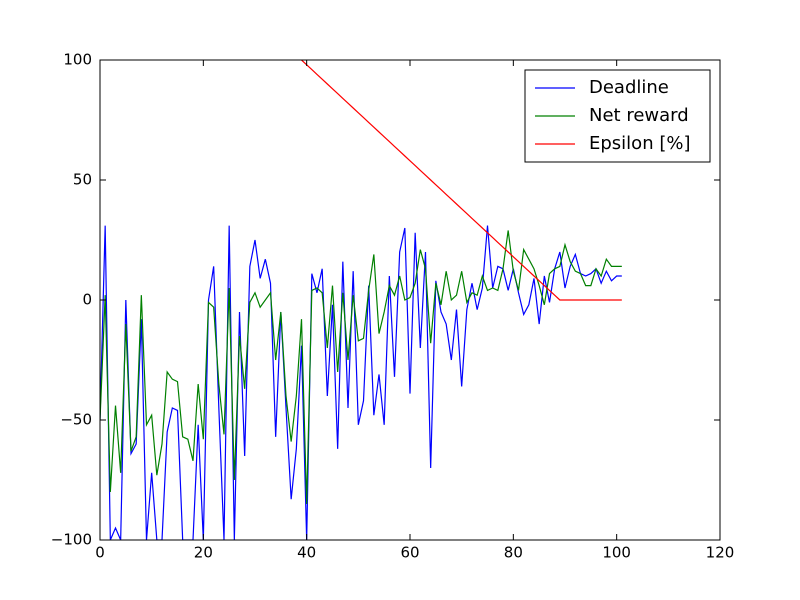 The height and width of the screenshot is (600, 800). What do you see at coordinates (76, 420) in the screenshot?
I see `y-tick-label: −50` at bounding box center [76, 420].